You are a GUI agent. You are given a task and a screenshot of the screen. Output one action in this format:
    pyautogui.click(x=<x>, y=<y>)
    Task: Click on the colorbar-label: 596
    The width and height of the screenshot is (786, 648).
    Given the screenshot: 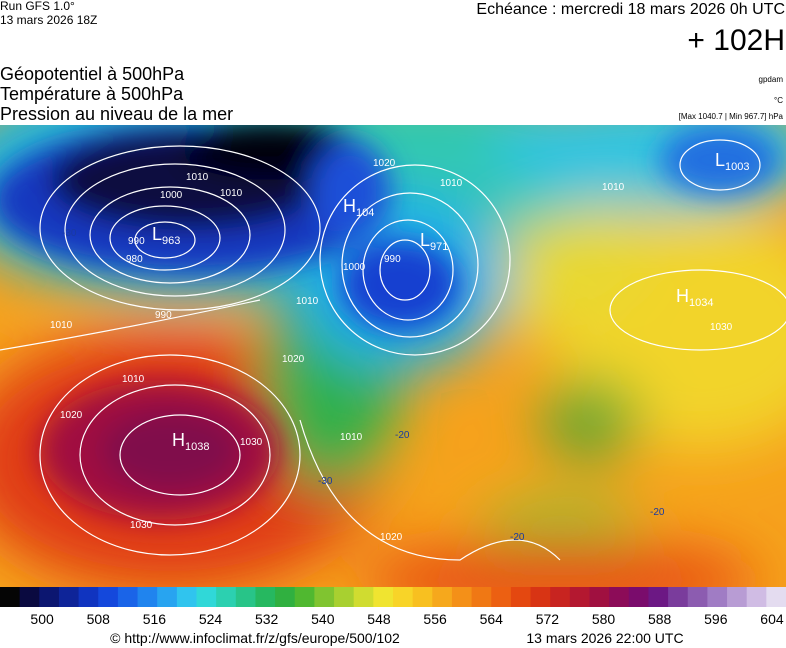 What is the action you would take?
    pyautogui.click(x=716, y=619)
    